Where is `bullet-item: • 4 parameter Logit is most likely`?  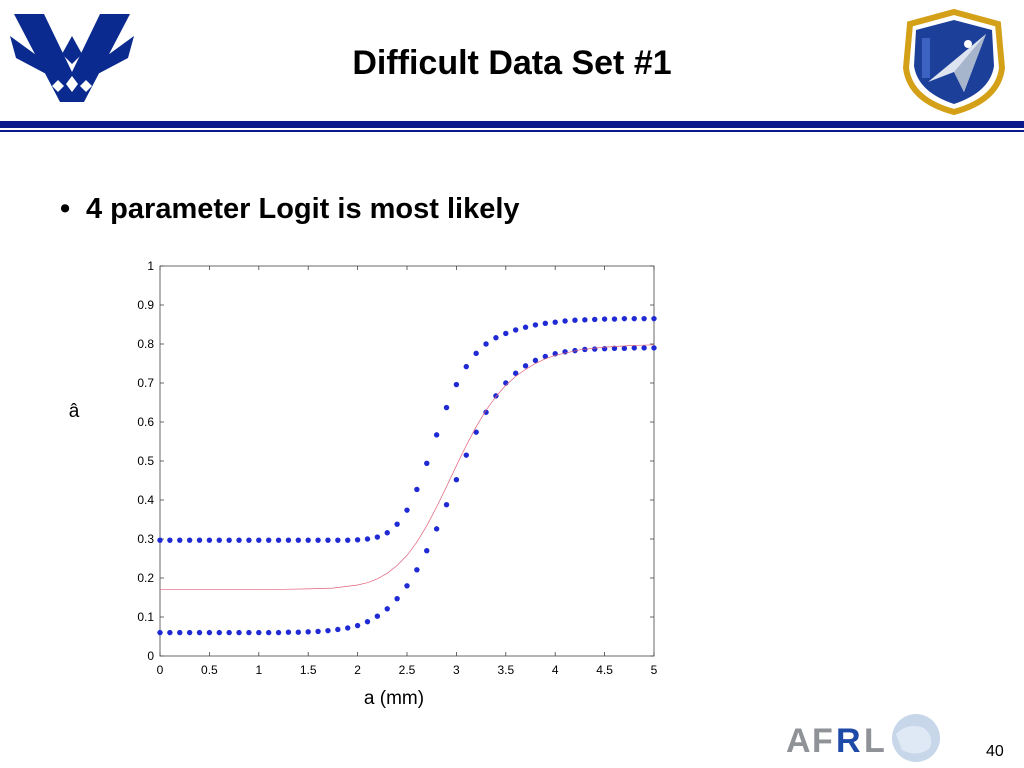
bullet-item: • 4 parameter Logit is most likely is located at coordinates (290, 209).